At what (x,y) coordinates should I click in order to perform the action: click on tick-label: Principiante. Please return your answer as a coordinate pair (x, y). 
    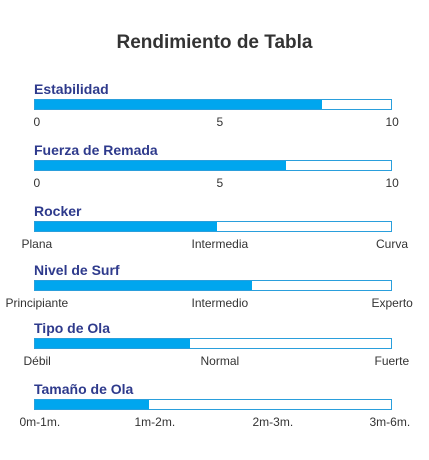
    Looking at the image, I should click on (37, 303).